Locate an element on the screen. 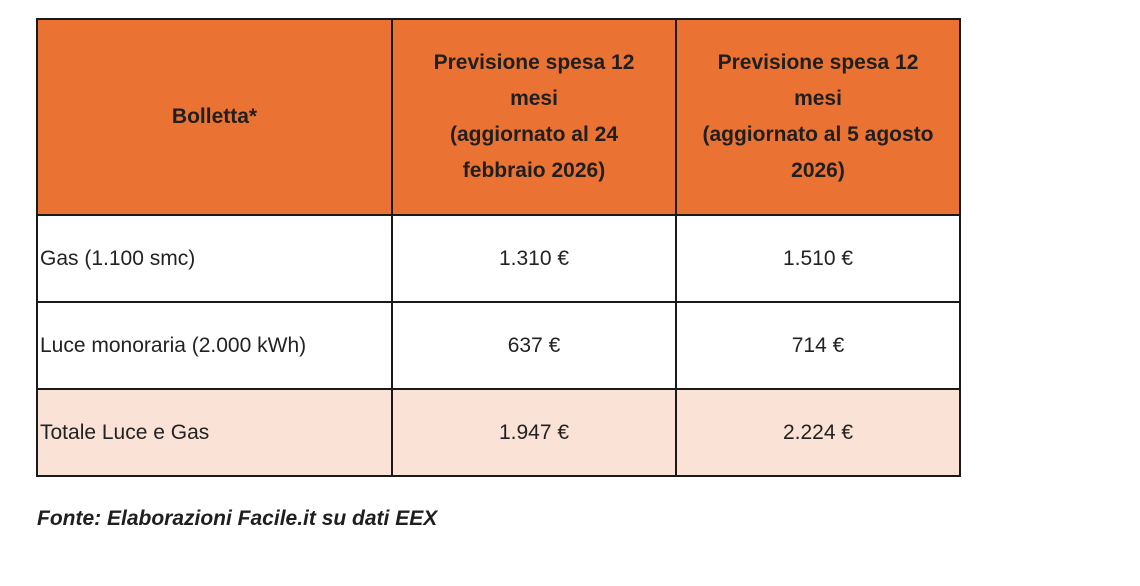  table-row-luce: Luce monoraria (2.000 kWh) 637 € 714 € is located at coordinates (498, 345).